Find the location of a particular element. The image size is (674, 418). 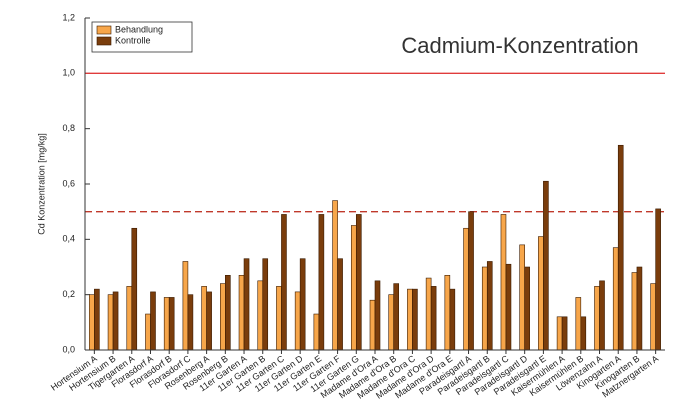

y-tick-label: 0,0 is located at coordinates (68, 349).